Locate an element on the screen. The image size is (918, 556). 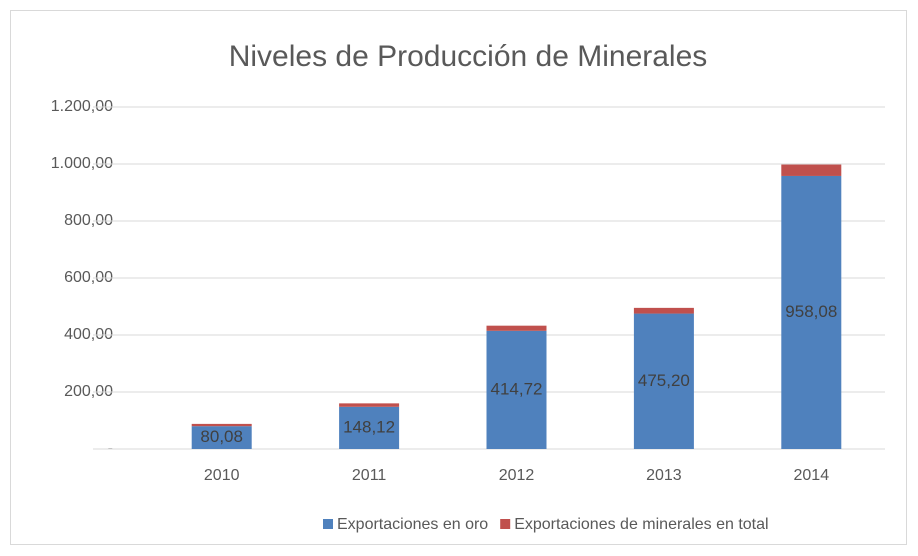
x-tick-label: 2012 is located at coordinates (517, 475).